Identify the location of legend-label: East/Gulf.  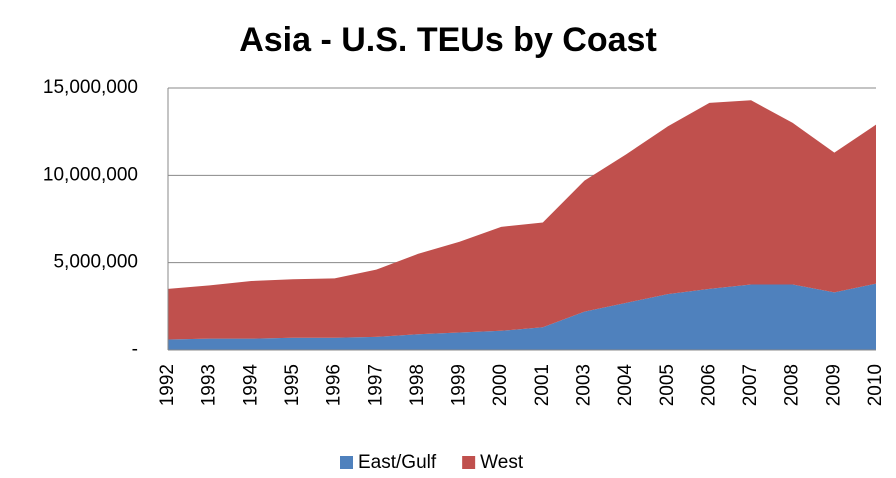
(397, 462).